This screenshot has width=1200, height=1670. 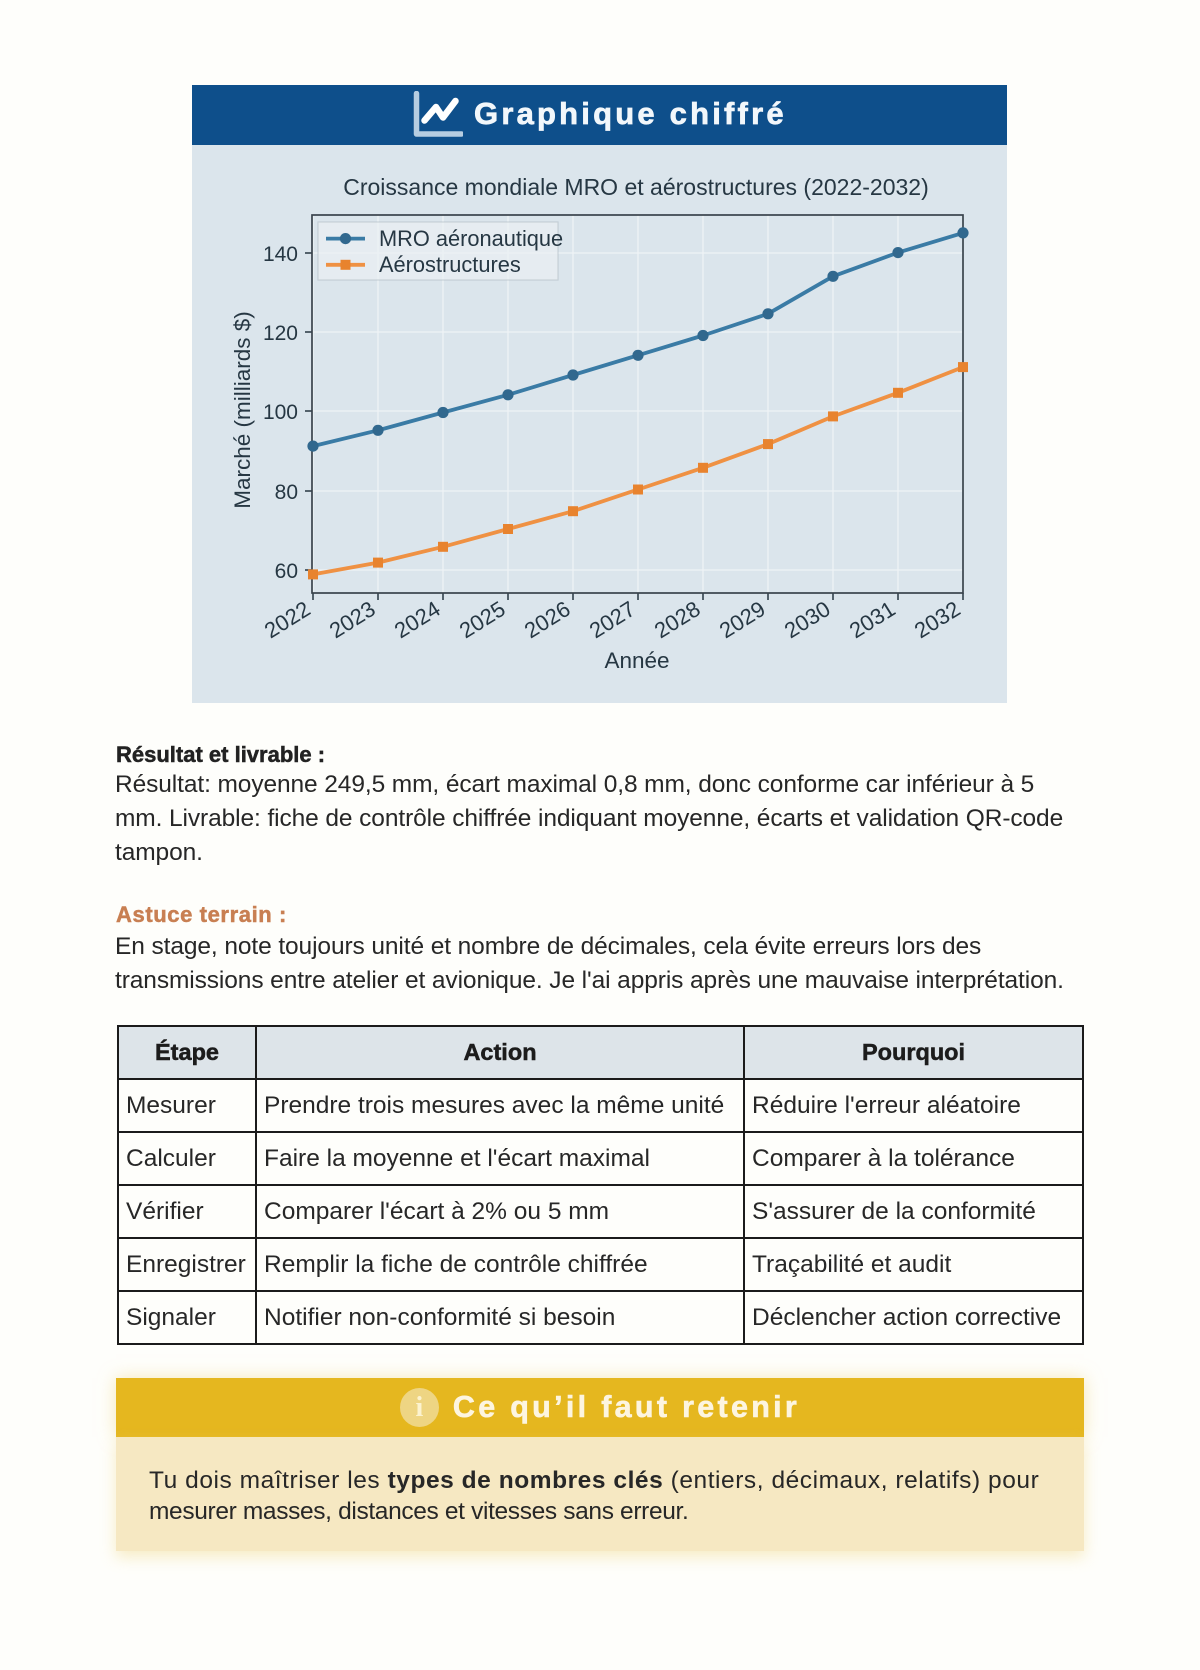 I want to click on svg-text: 2031, so click(x=872, y=619).